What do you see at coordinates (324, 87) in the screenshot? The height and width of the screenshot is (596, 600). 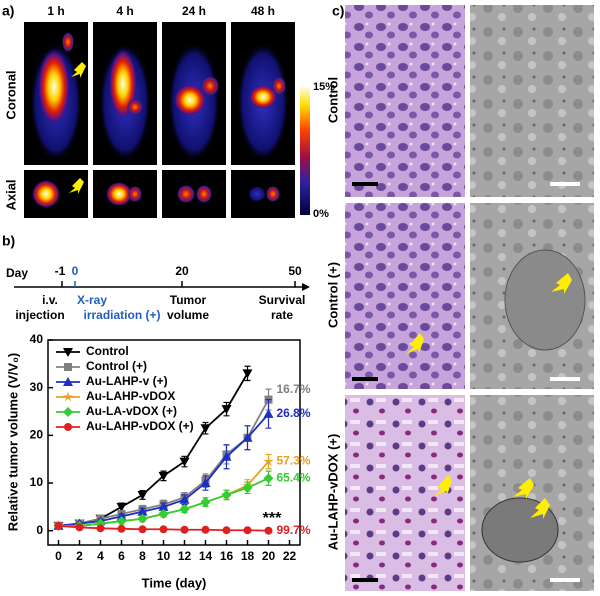 I see `colorbar-label: 15%` at bounding box center [324, 87].